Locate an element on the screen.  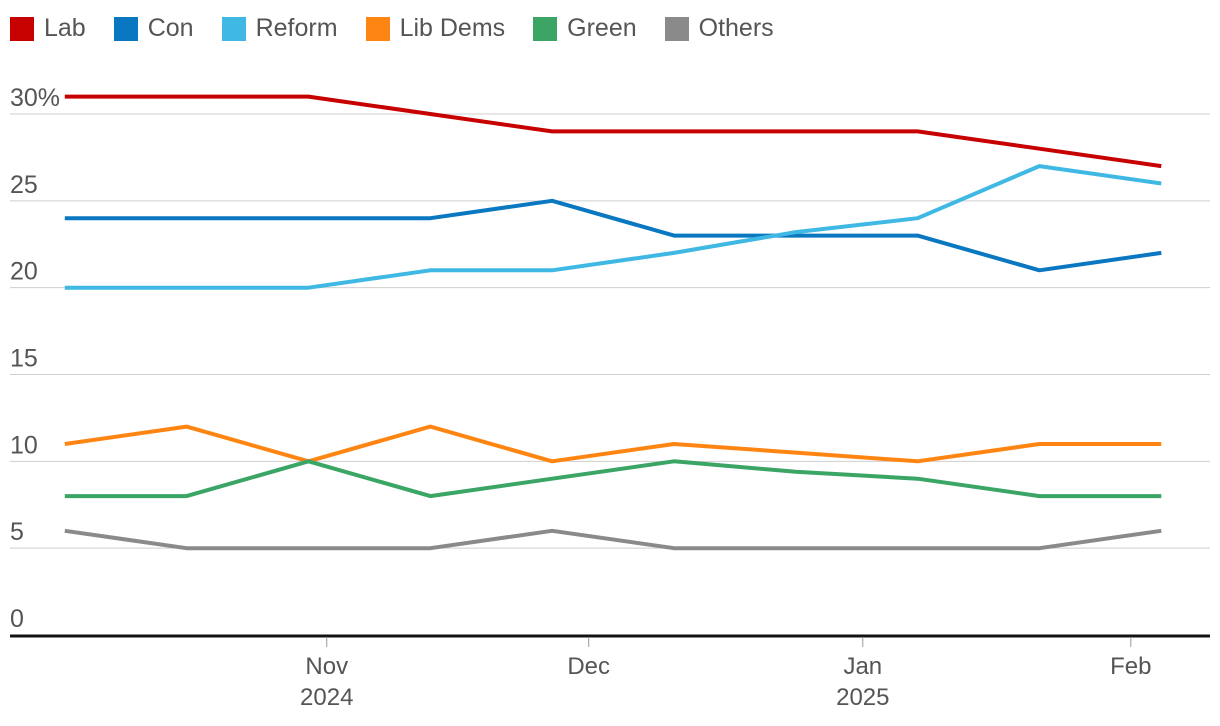
x-tick-label: Dec is located at coordinates (588, 666).